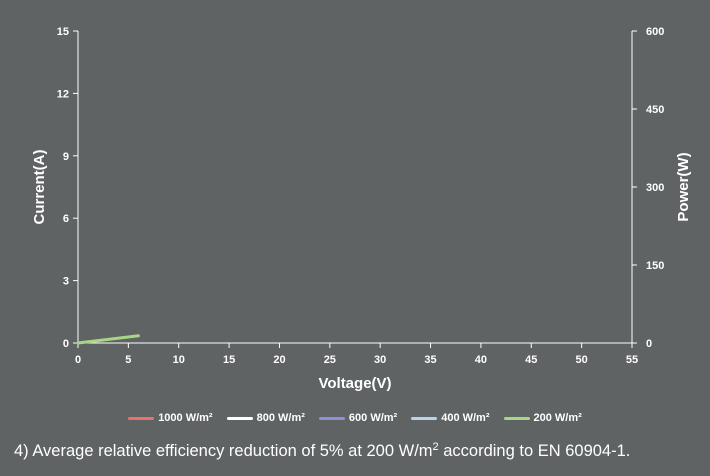 The height and width of the screenshot is (476, 710). Describe the element at coordinates (465, 418) in the screenshot. I see `legend-label: 400 W/m²` at that location.